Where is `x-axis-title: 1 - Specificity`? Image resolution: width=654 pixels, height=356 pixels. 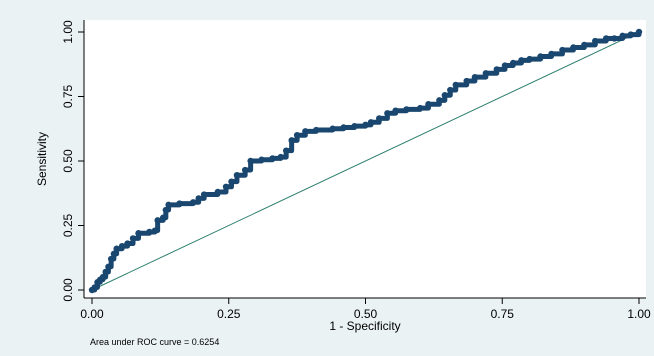
x-axis-title: 1 - Specificity is located at coordinates (364, 326).